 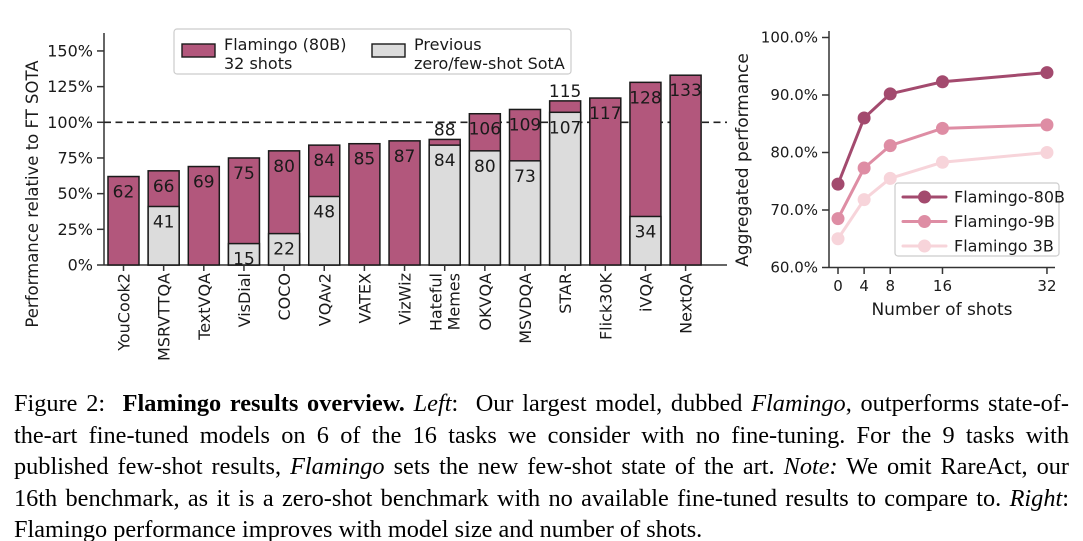 I want to click on y-tick-label: 100.0%, so click(x=789, y=38).